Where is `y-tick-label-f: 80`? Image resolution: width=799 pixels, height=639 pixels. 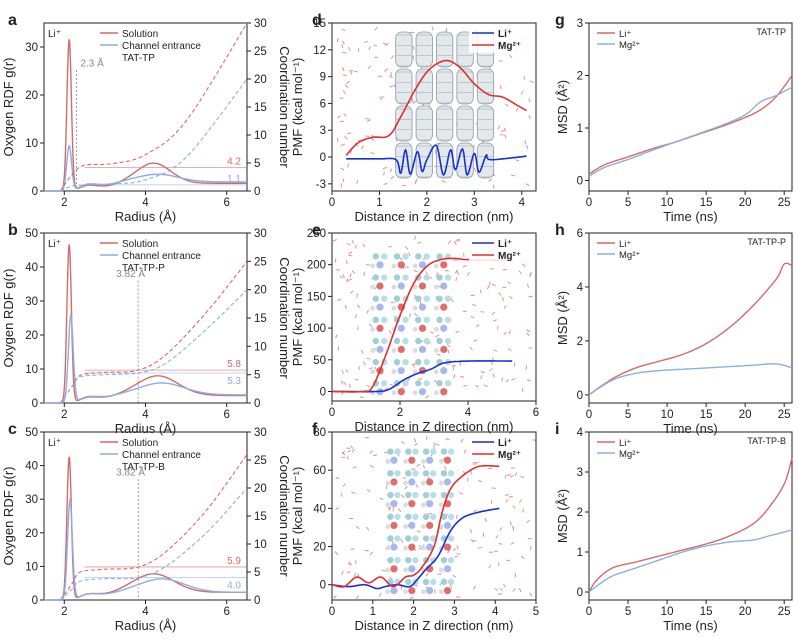 y-tick-label-f: 80 is located at coordinates (319, 433).